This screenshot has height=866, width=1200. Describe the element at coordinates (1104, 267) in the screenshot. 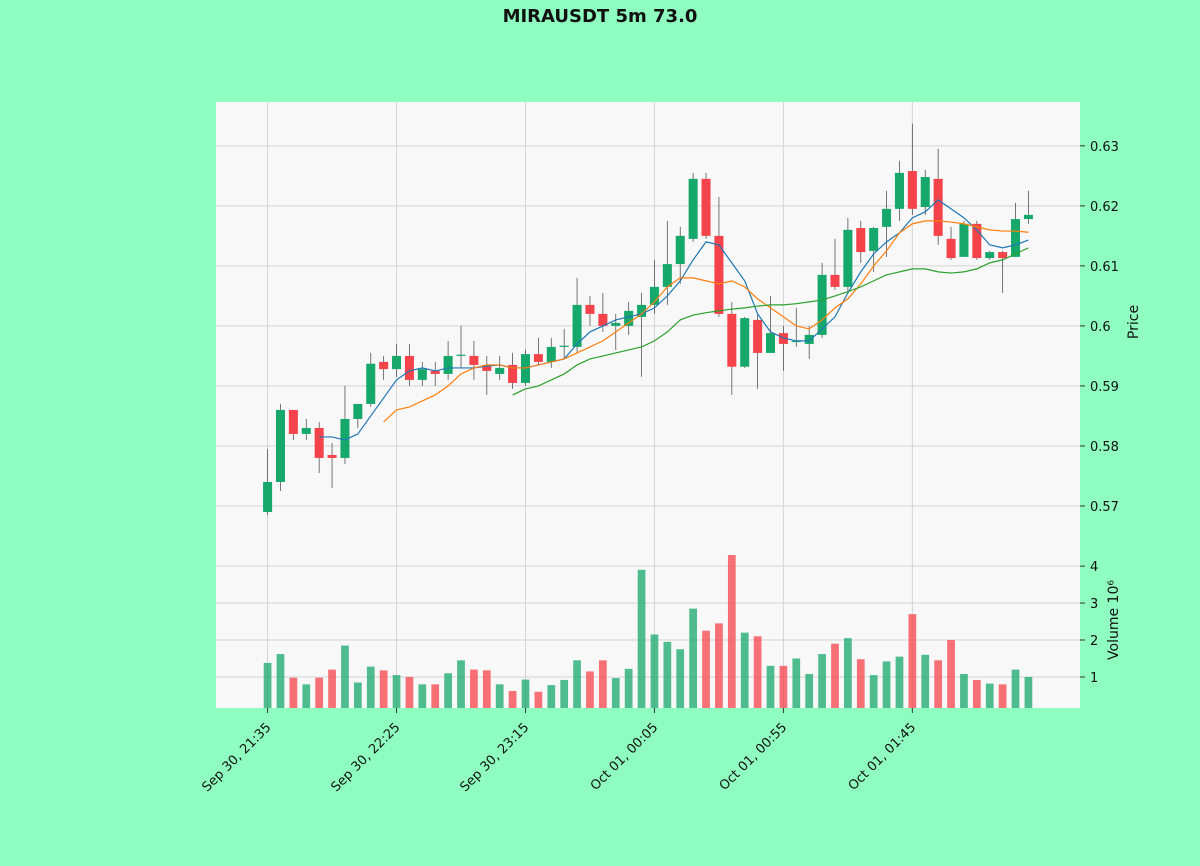

I see `y-tick-label: 0.61` at that location.